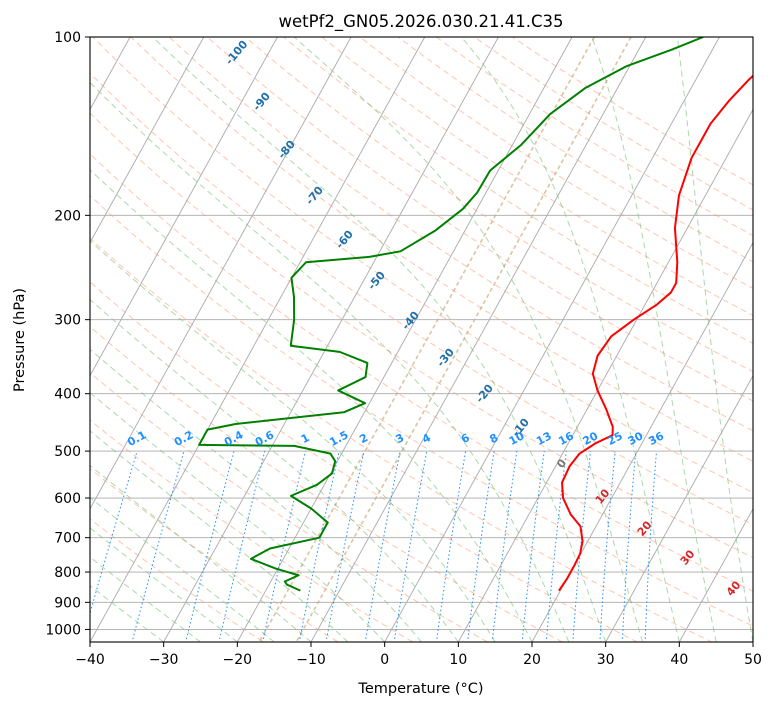 The width and height of the screenshot is (775, 708). What do you see at coordinates (458, 660) in the screenshot?
I see `x-tick-label: 10` at bounding box center [458, 660].